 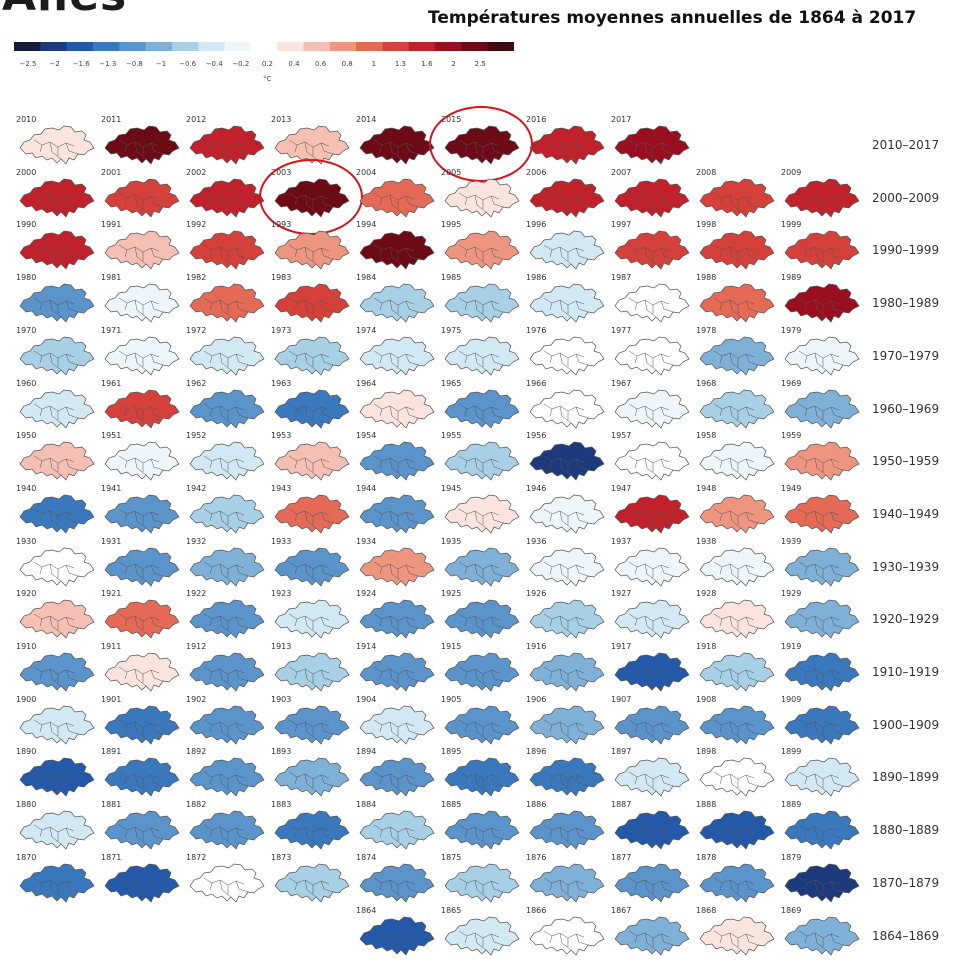 What do you see at coordinates (281, 330) in the screenshot?
I see `year-label: 1973` at bounding box center [281, 330].